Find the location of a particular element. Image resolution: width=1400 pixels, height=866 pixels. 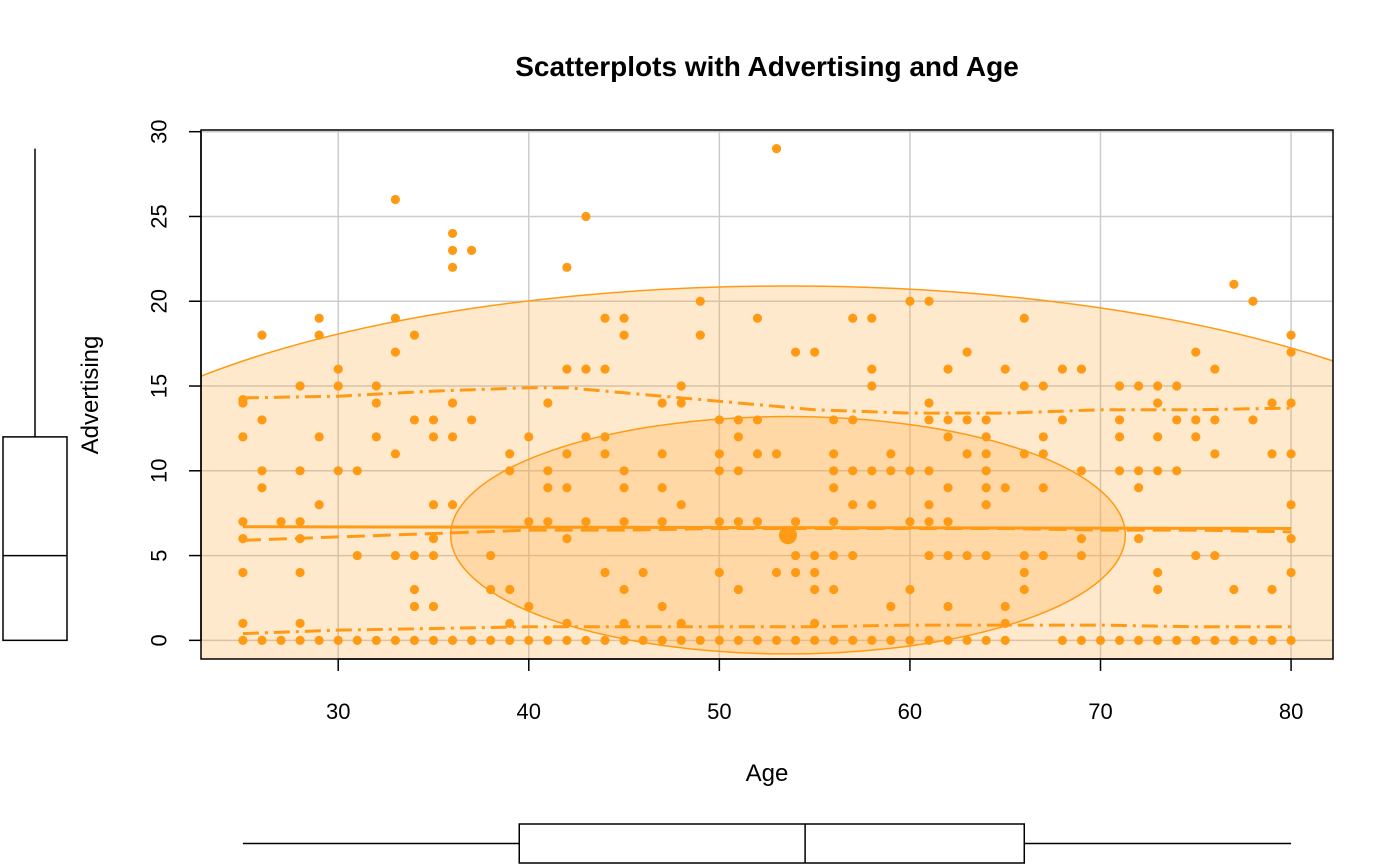

x-axis: 30 40 50 60 70 80 is located at coordinates (814, 691).